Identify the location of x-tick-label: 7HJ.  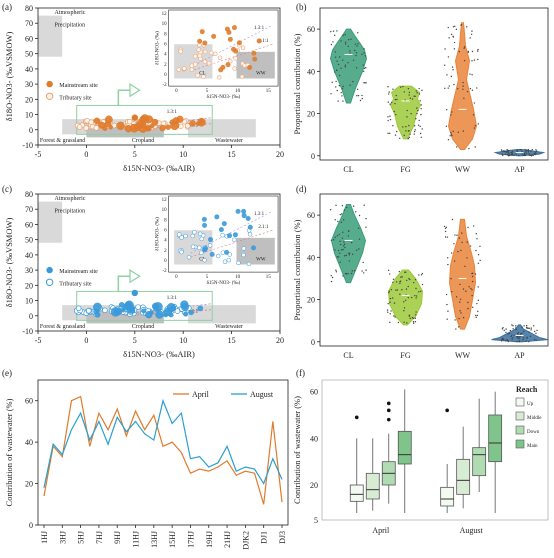
(99, 537).